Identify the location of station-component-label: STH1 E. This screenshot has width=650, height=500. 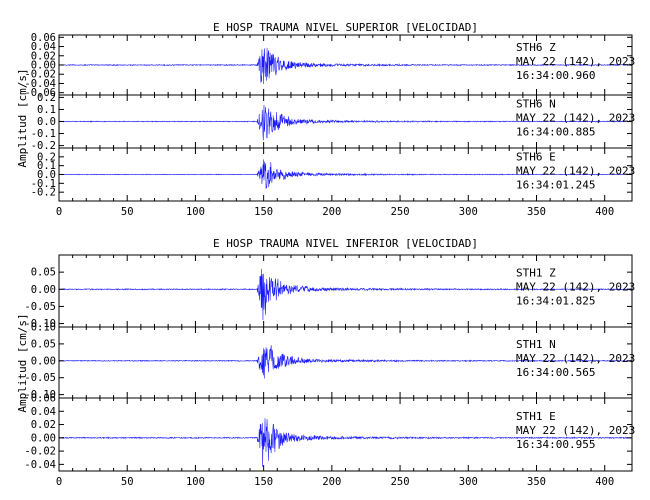
(536, 416).